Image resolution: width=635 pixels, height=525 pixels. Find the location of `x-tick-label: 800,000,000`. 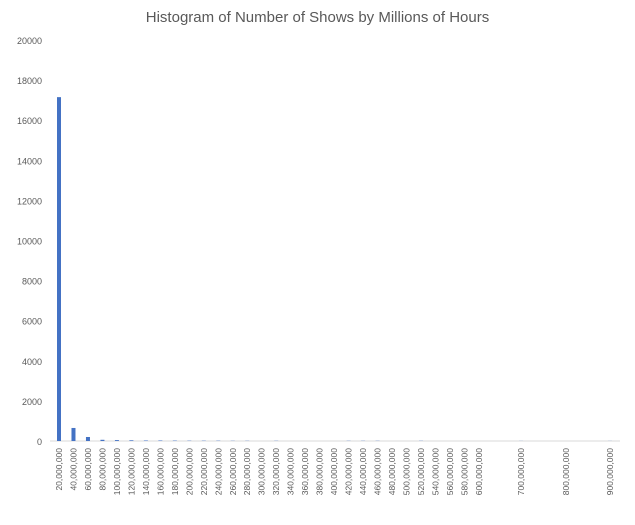

x-tick-label: 800,000,000 is located at coordinates (566, 472).